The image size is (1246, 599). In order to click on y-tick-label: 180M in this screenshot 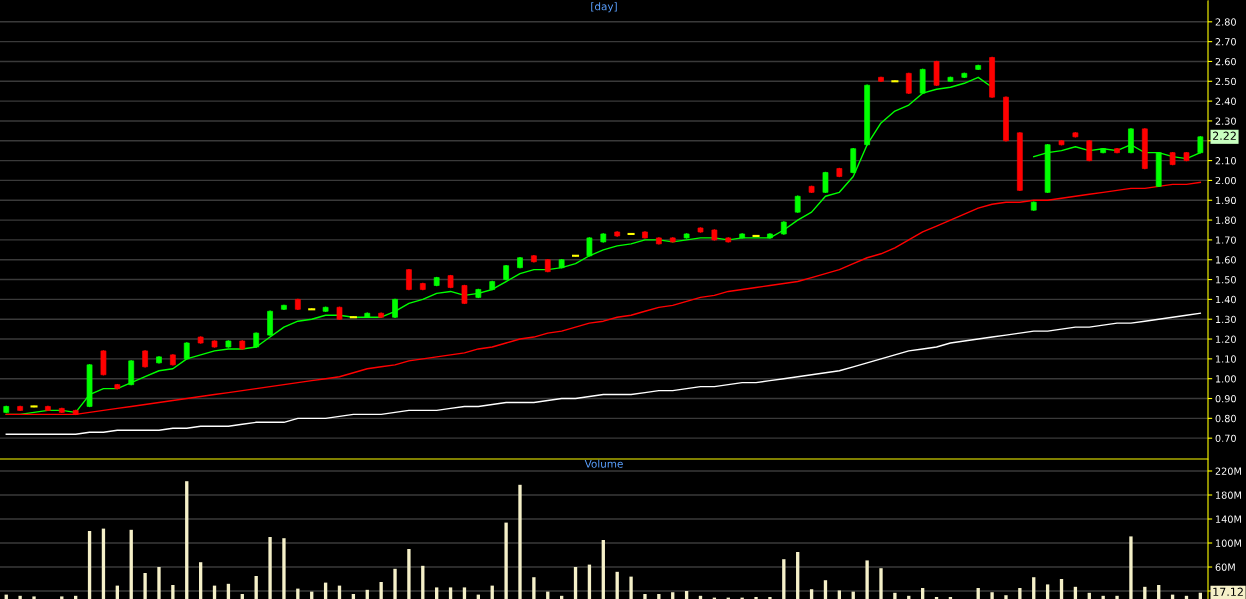, I will do `click(1228, 495)`.